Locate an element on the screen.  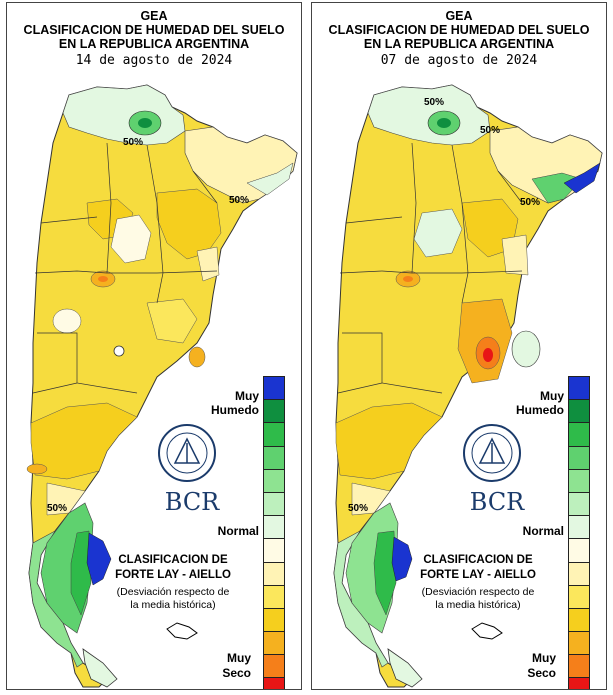
map-date: 14 de agosto de 2024 is located at coordinates (154, 60).